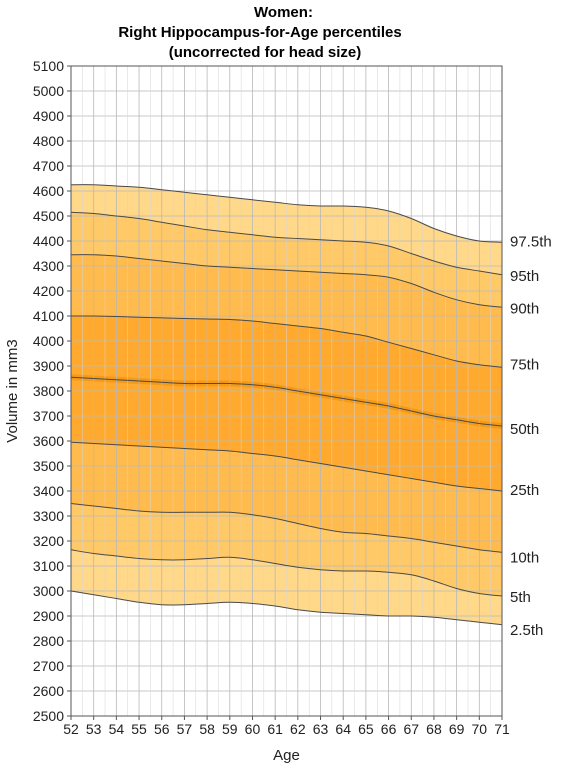 This screenshot has height=780, width=567. What do you see at coordinates (48, 566) in the screenshot?
I see `y-tick-label: 3100` at bounding box center [48, 566].